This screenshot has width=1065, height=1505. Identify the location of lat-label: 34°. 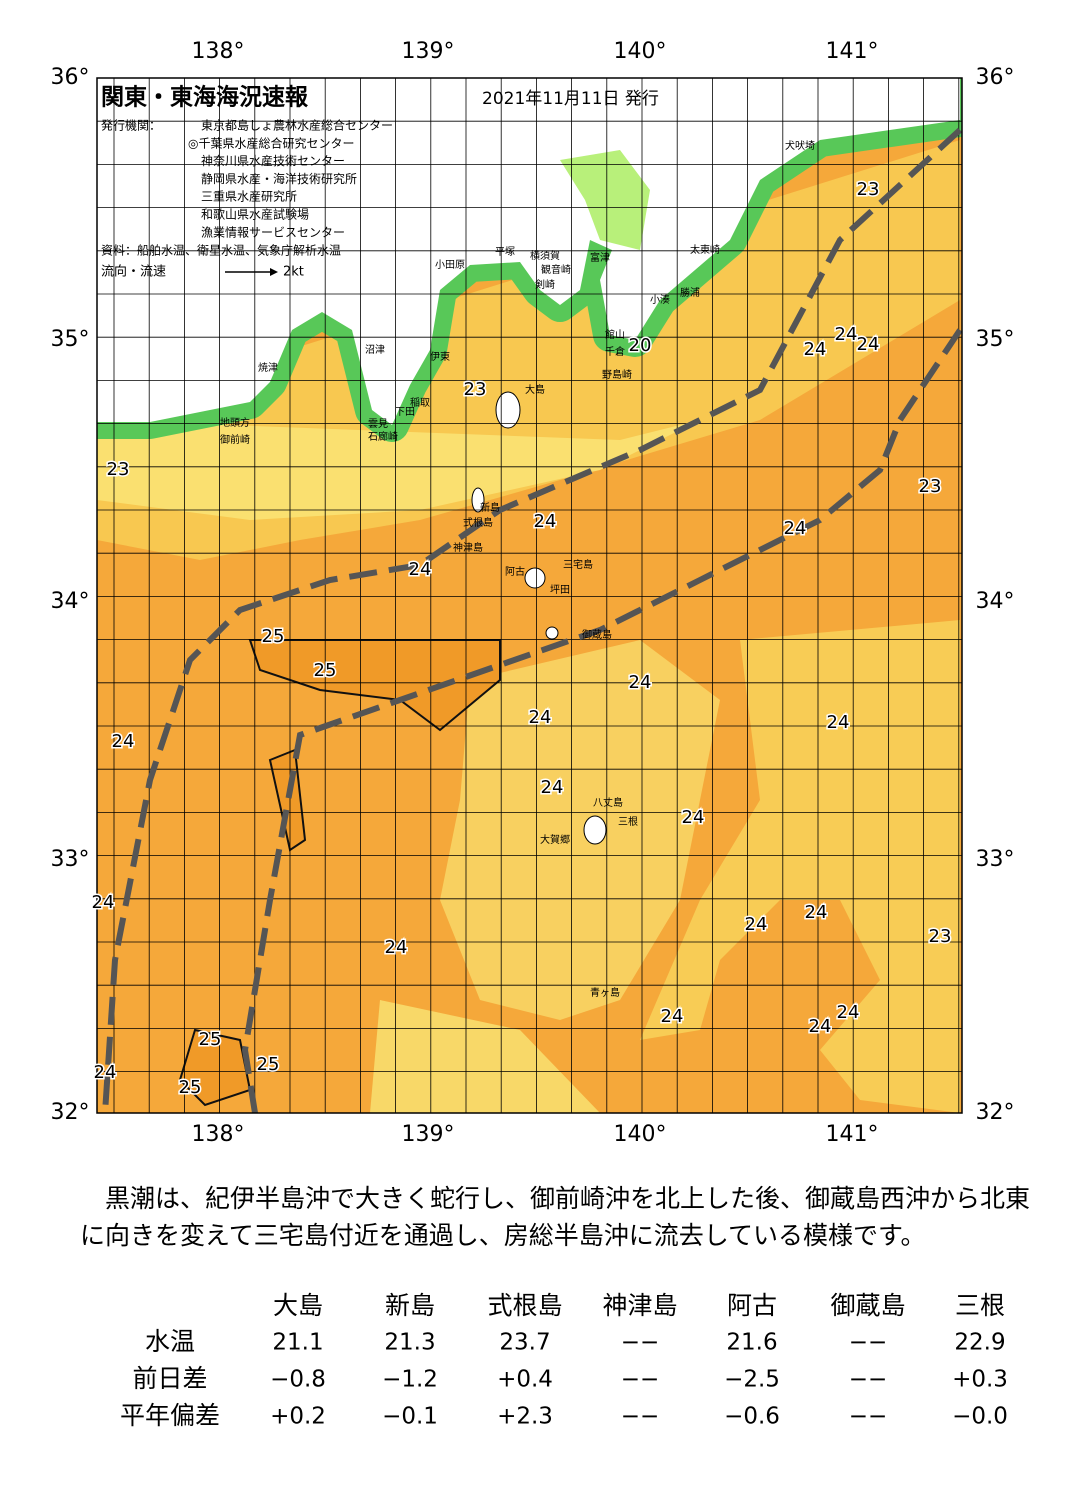
(995, 601).